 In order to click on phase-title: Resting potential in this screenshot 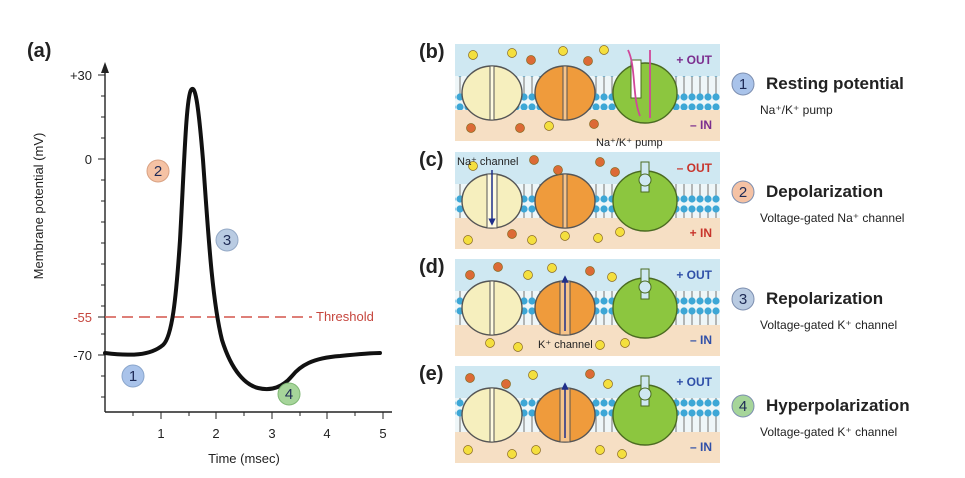, I will do `click(835, 83)`.